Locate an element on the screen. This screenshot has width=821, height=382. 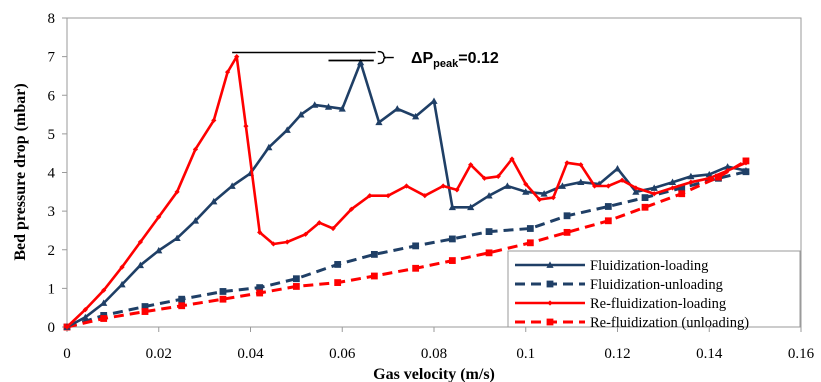
legend-label: Re-fluidization (unloading) is located at coordinates (669, 323).